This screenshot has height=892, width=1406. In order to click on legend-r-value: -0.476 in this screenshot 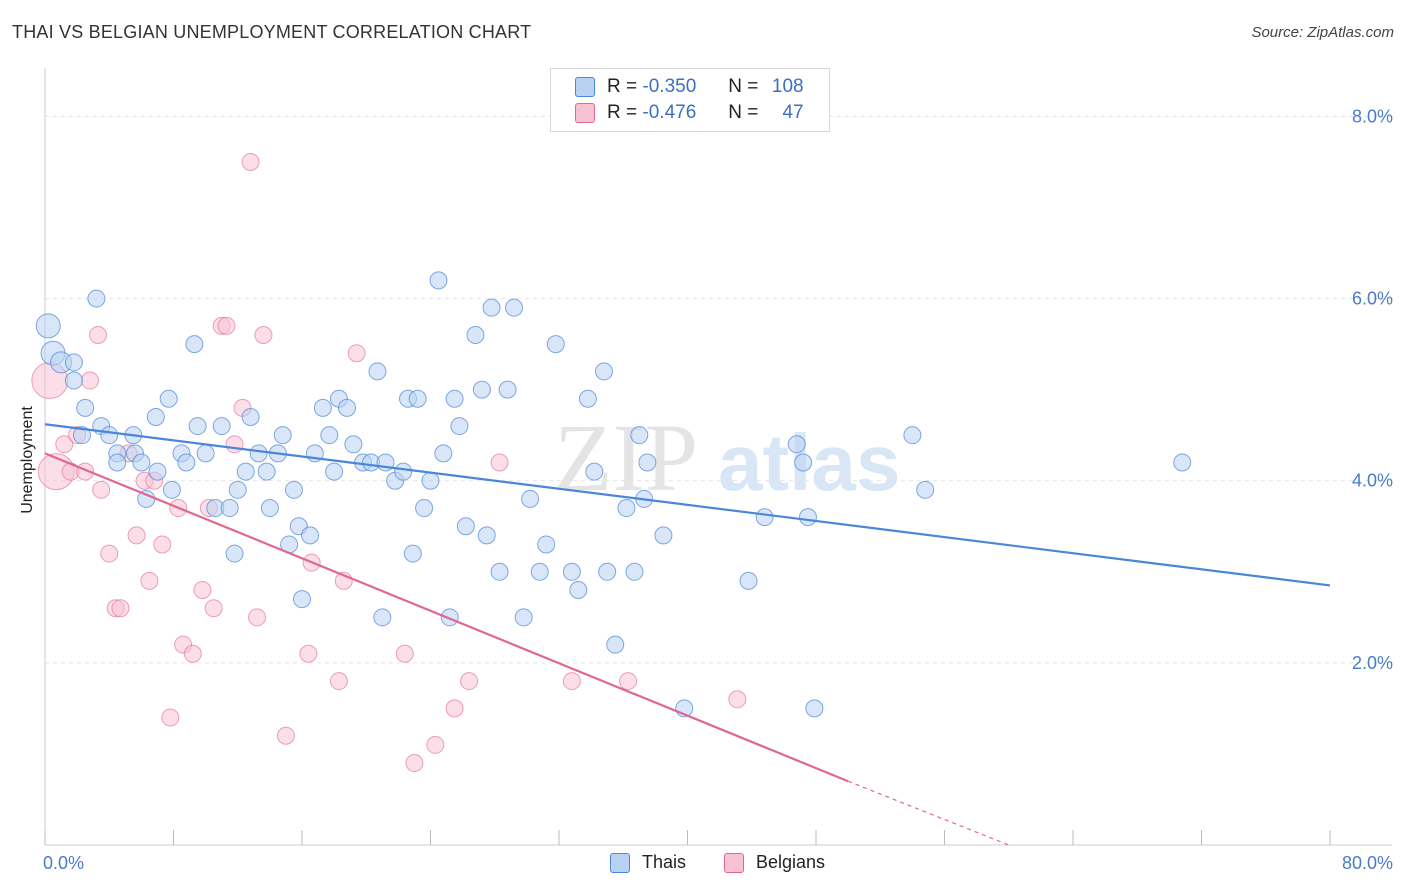, I will do `click(669, 112)`.